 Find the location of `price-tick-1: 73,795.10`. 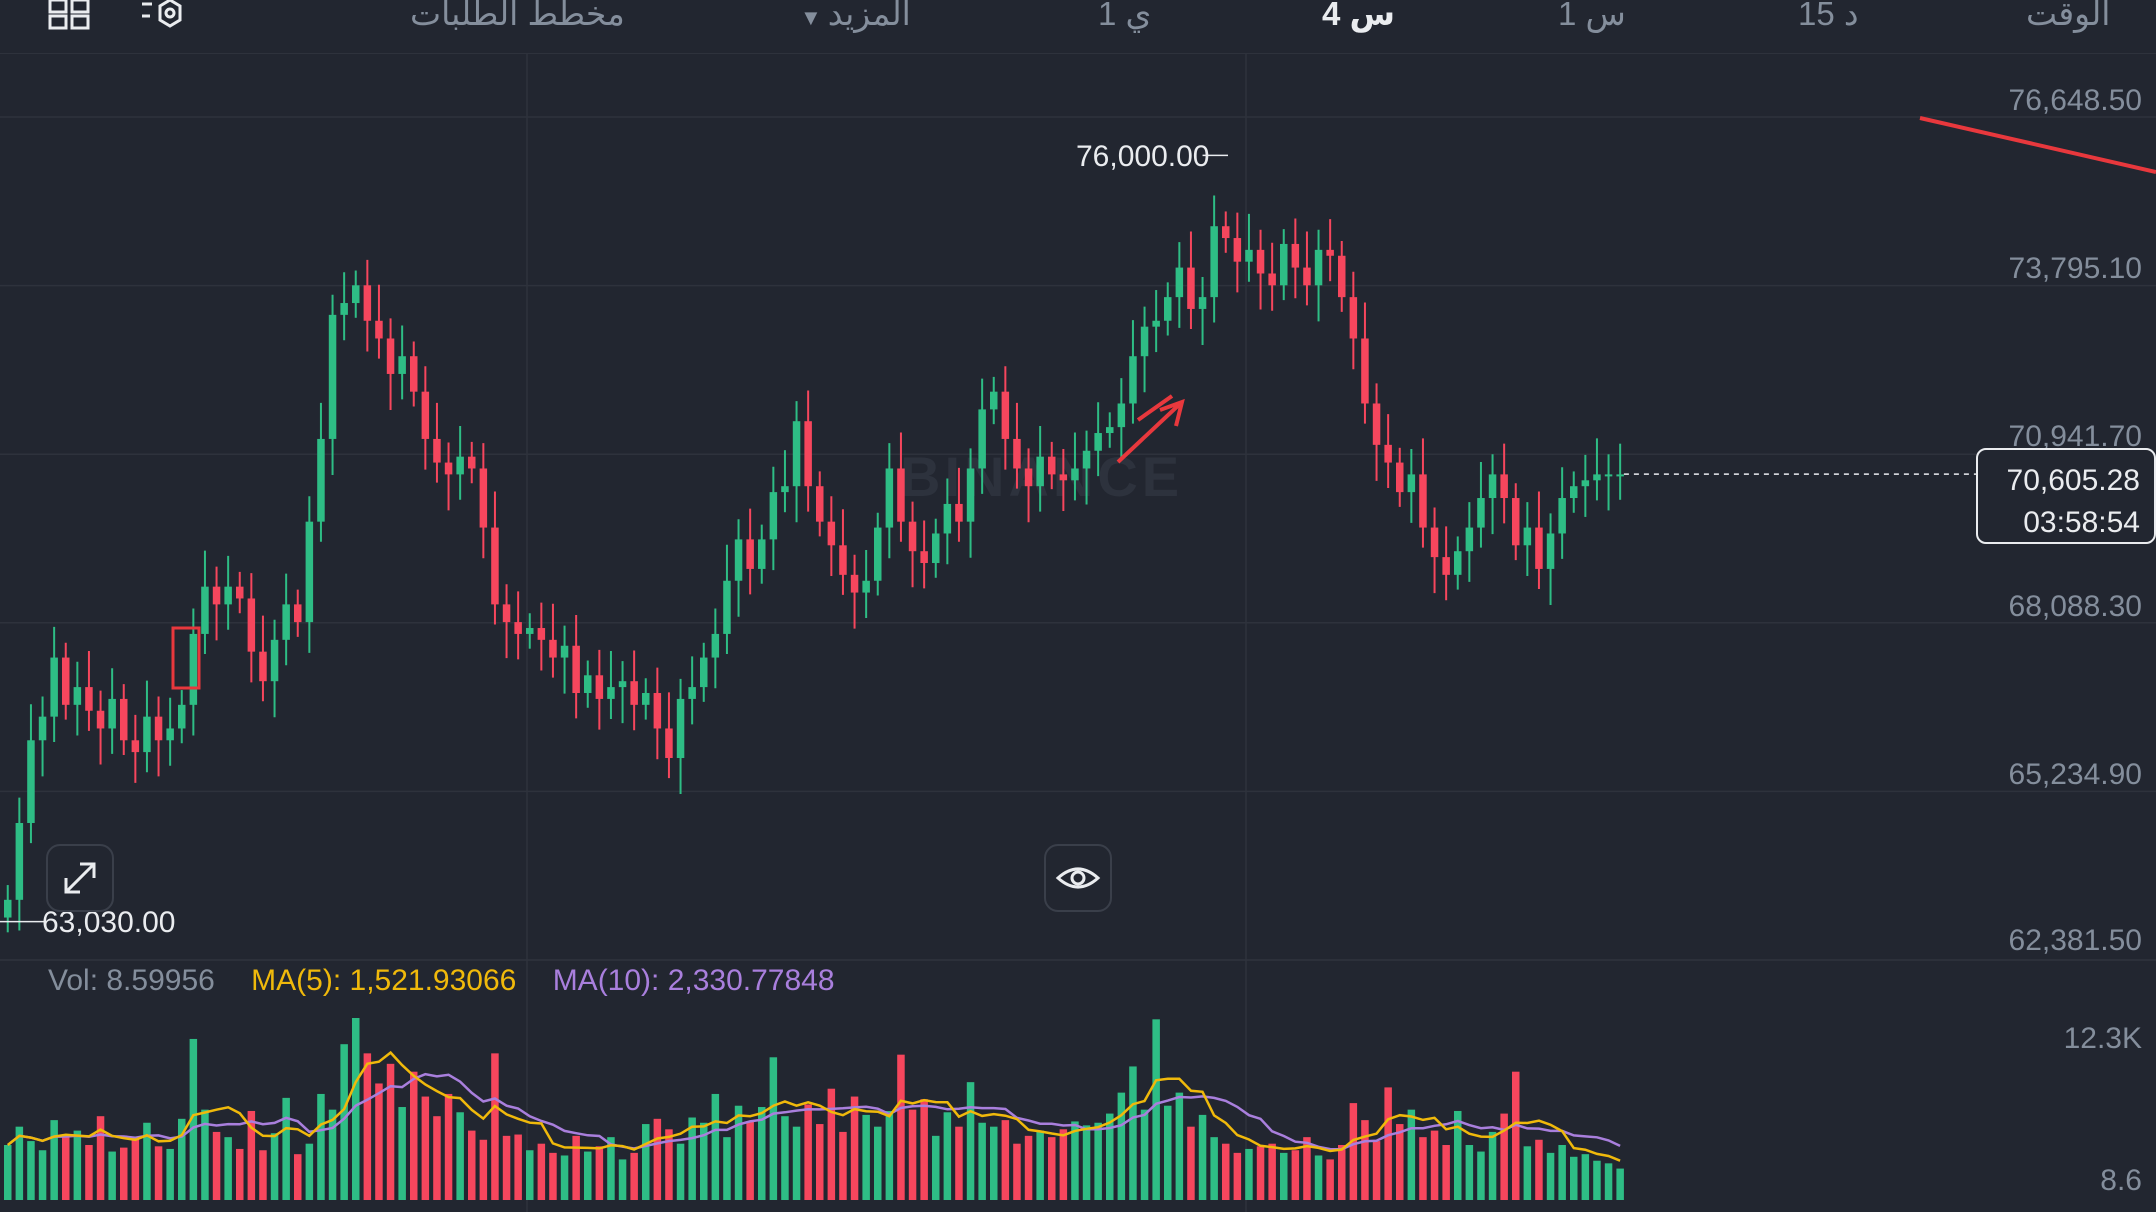

price-tick-1: 73,795.10 is located at coordinates (2075, 268).